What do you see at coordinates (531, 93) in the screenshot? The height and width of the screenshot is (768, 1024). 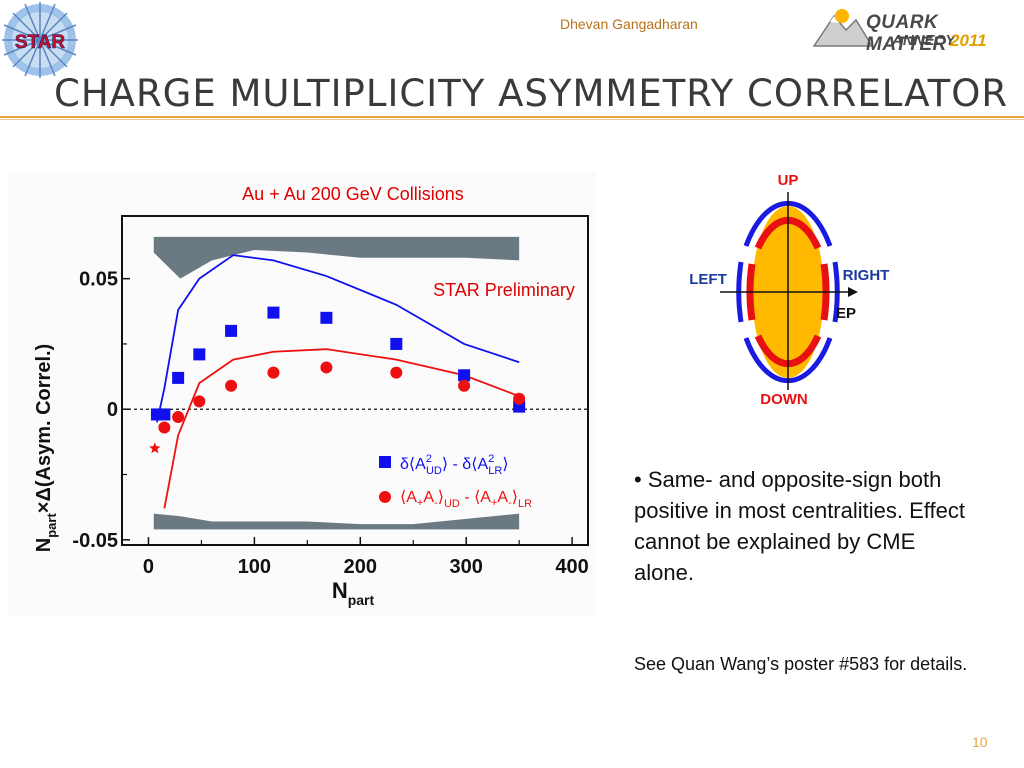 I see `slide-title: CHARGE MULTIPLICITY ASYMMETRY CORRELATOR` at bounding box center [531, 93].